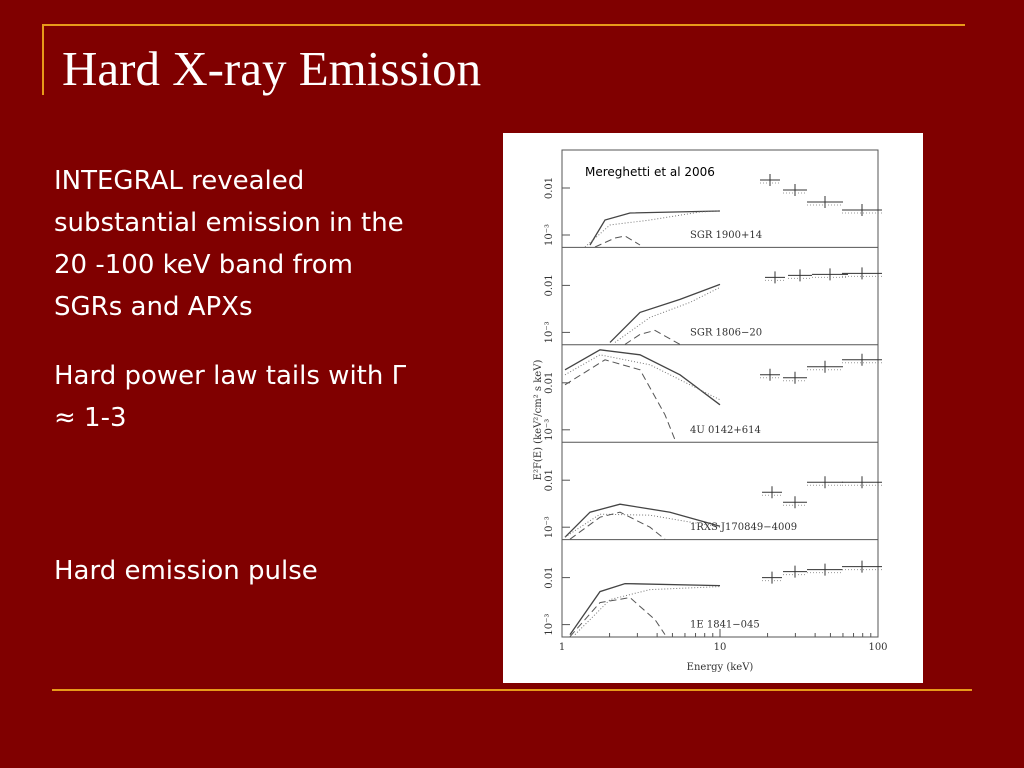 Image resolution: width=1024 pixels, height=768 pixels. Describe the element at coordinates (726, 235) in the screenshot. I see `panel-label: SGR 1900+14` at that location.